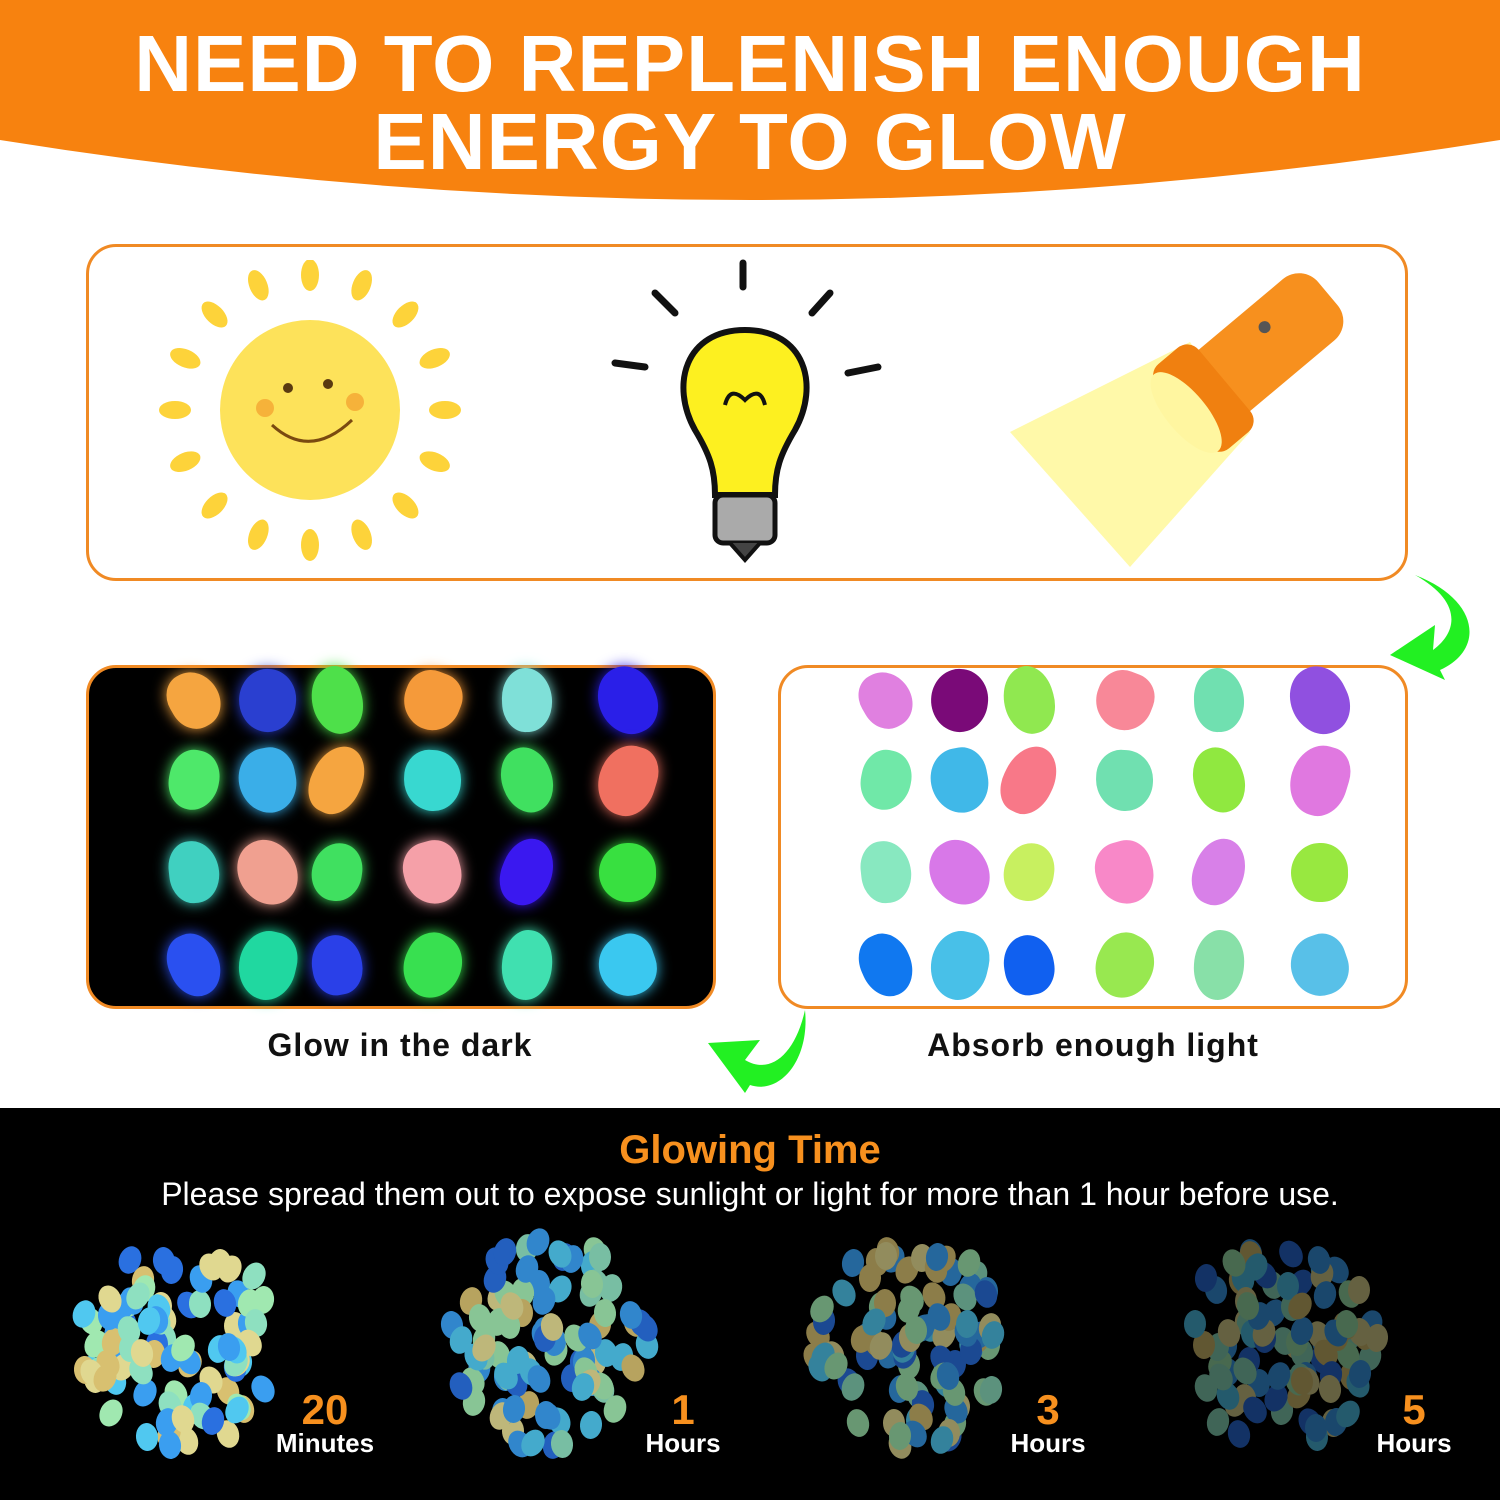  I want to click on stage-value: 1, so click(683, 1409).